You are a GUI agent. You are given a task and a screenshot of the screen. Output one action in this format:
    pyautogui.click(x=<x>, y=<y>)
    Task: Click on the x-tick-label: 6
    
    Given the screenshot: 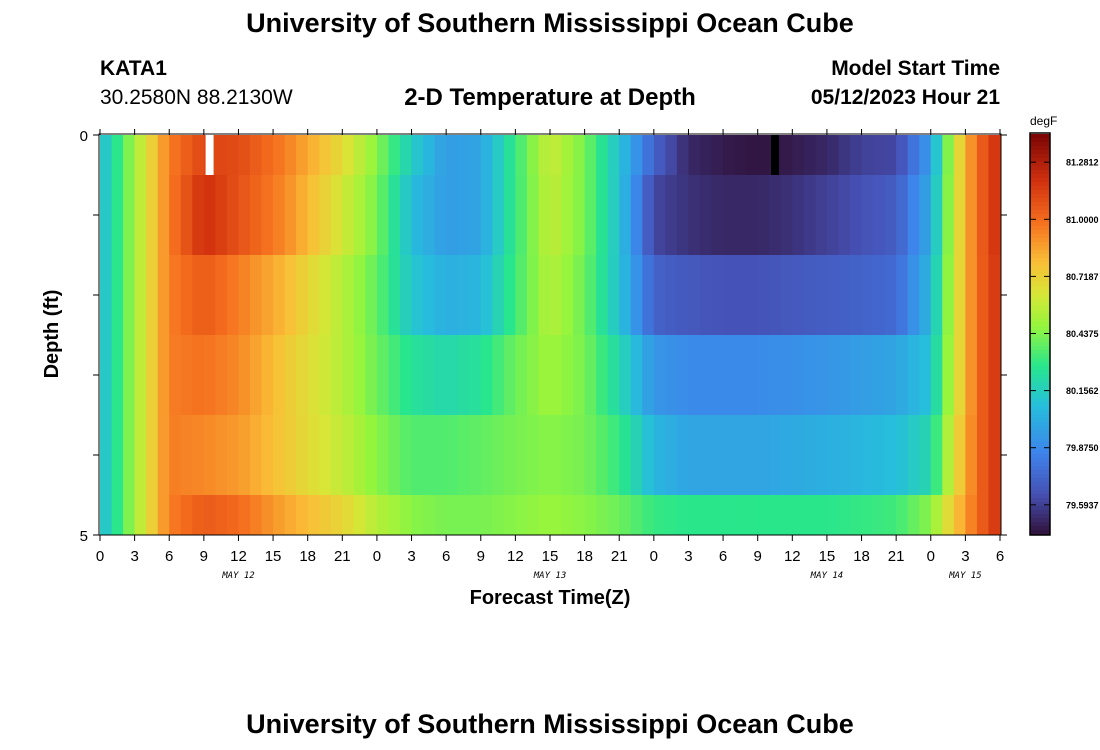 What is the action you would take?
    pyautogui.click(x=446, y=556)
    